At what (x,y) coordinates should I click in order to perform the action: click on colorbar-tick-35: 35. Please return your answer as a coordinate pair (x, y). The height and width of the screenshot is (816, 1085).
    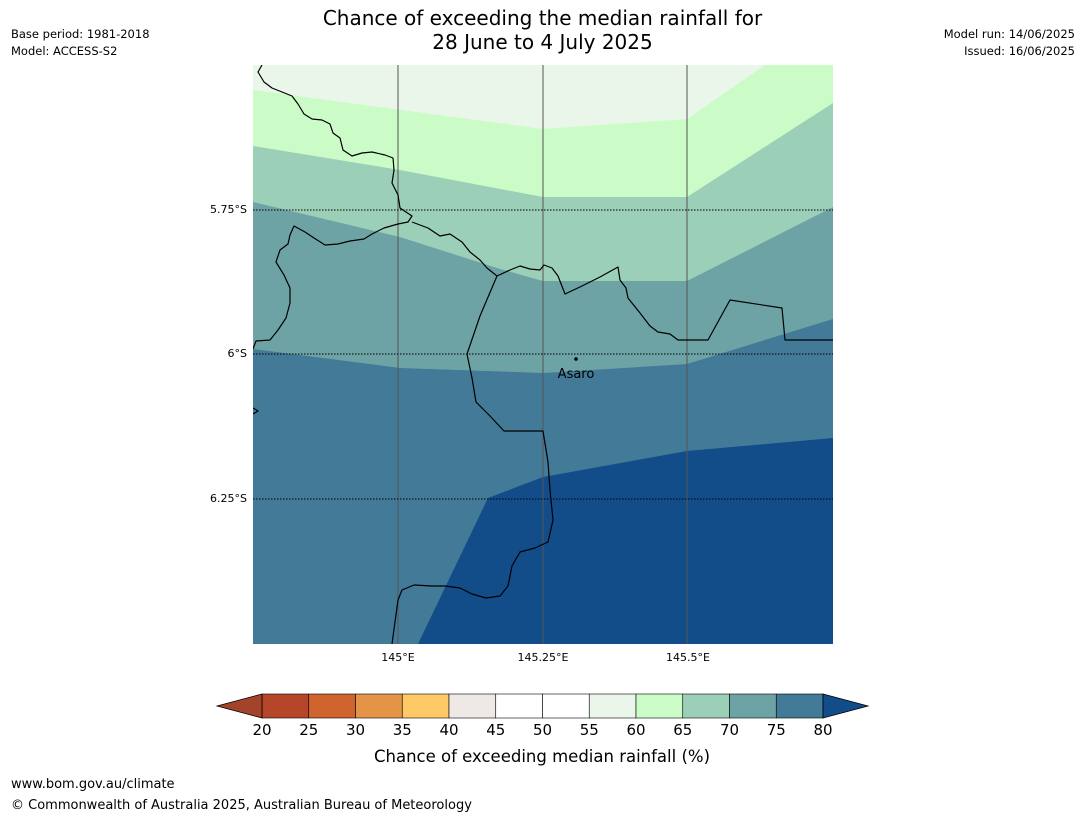
    Looking at the image, I should click on (402, 730).